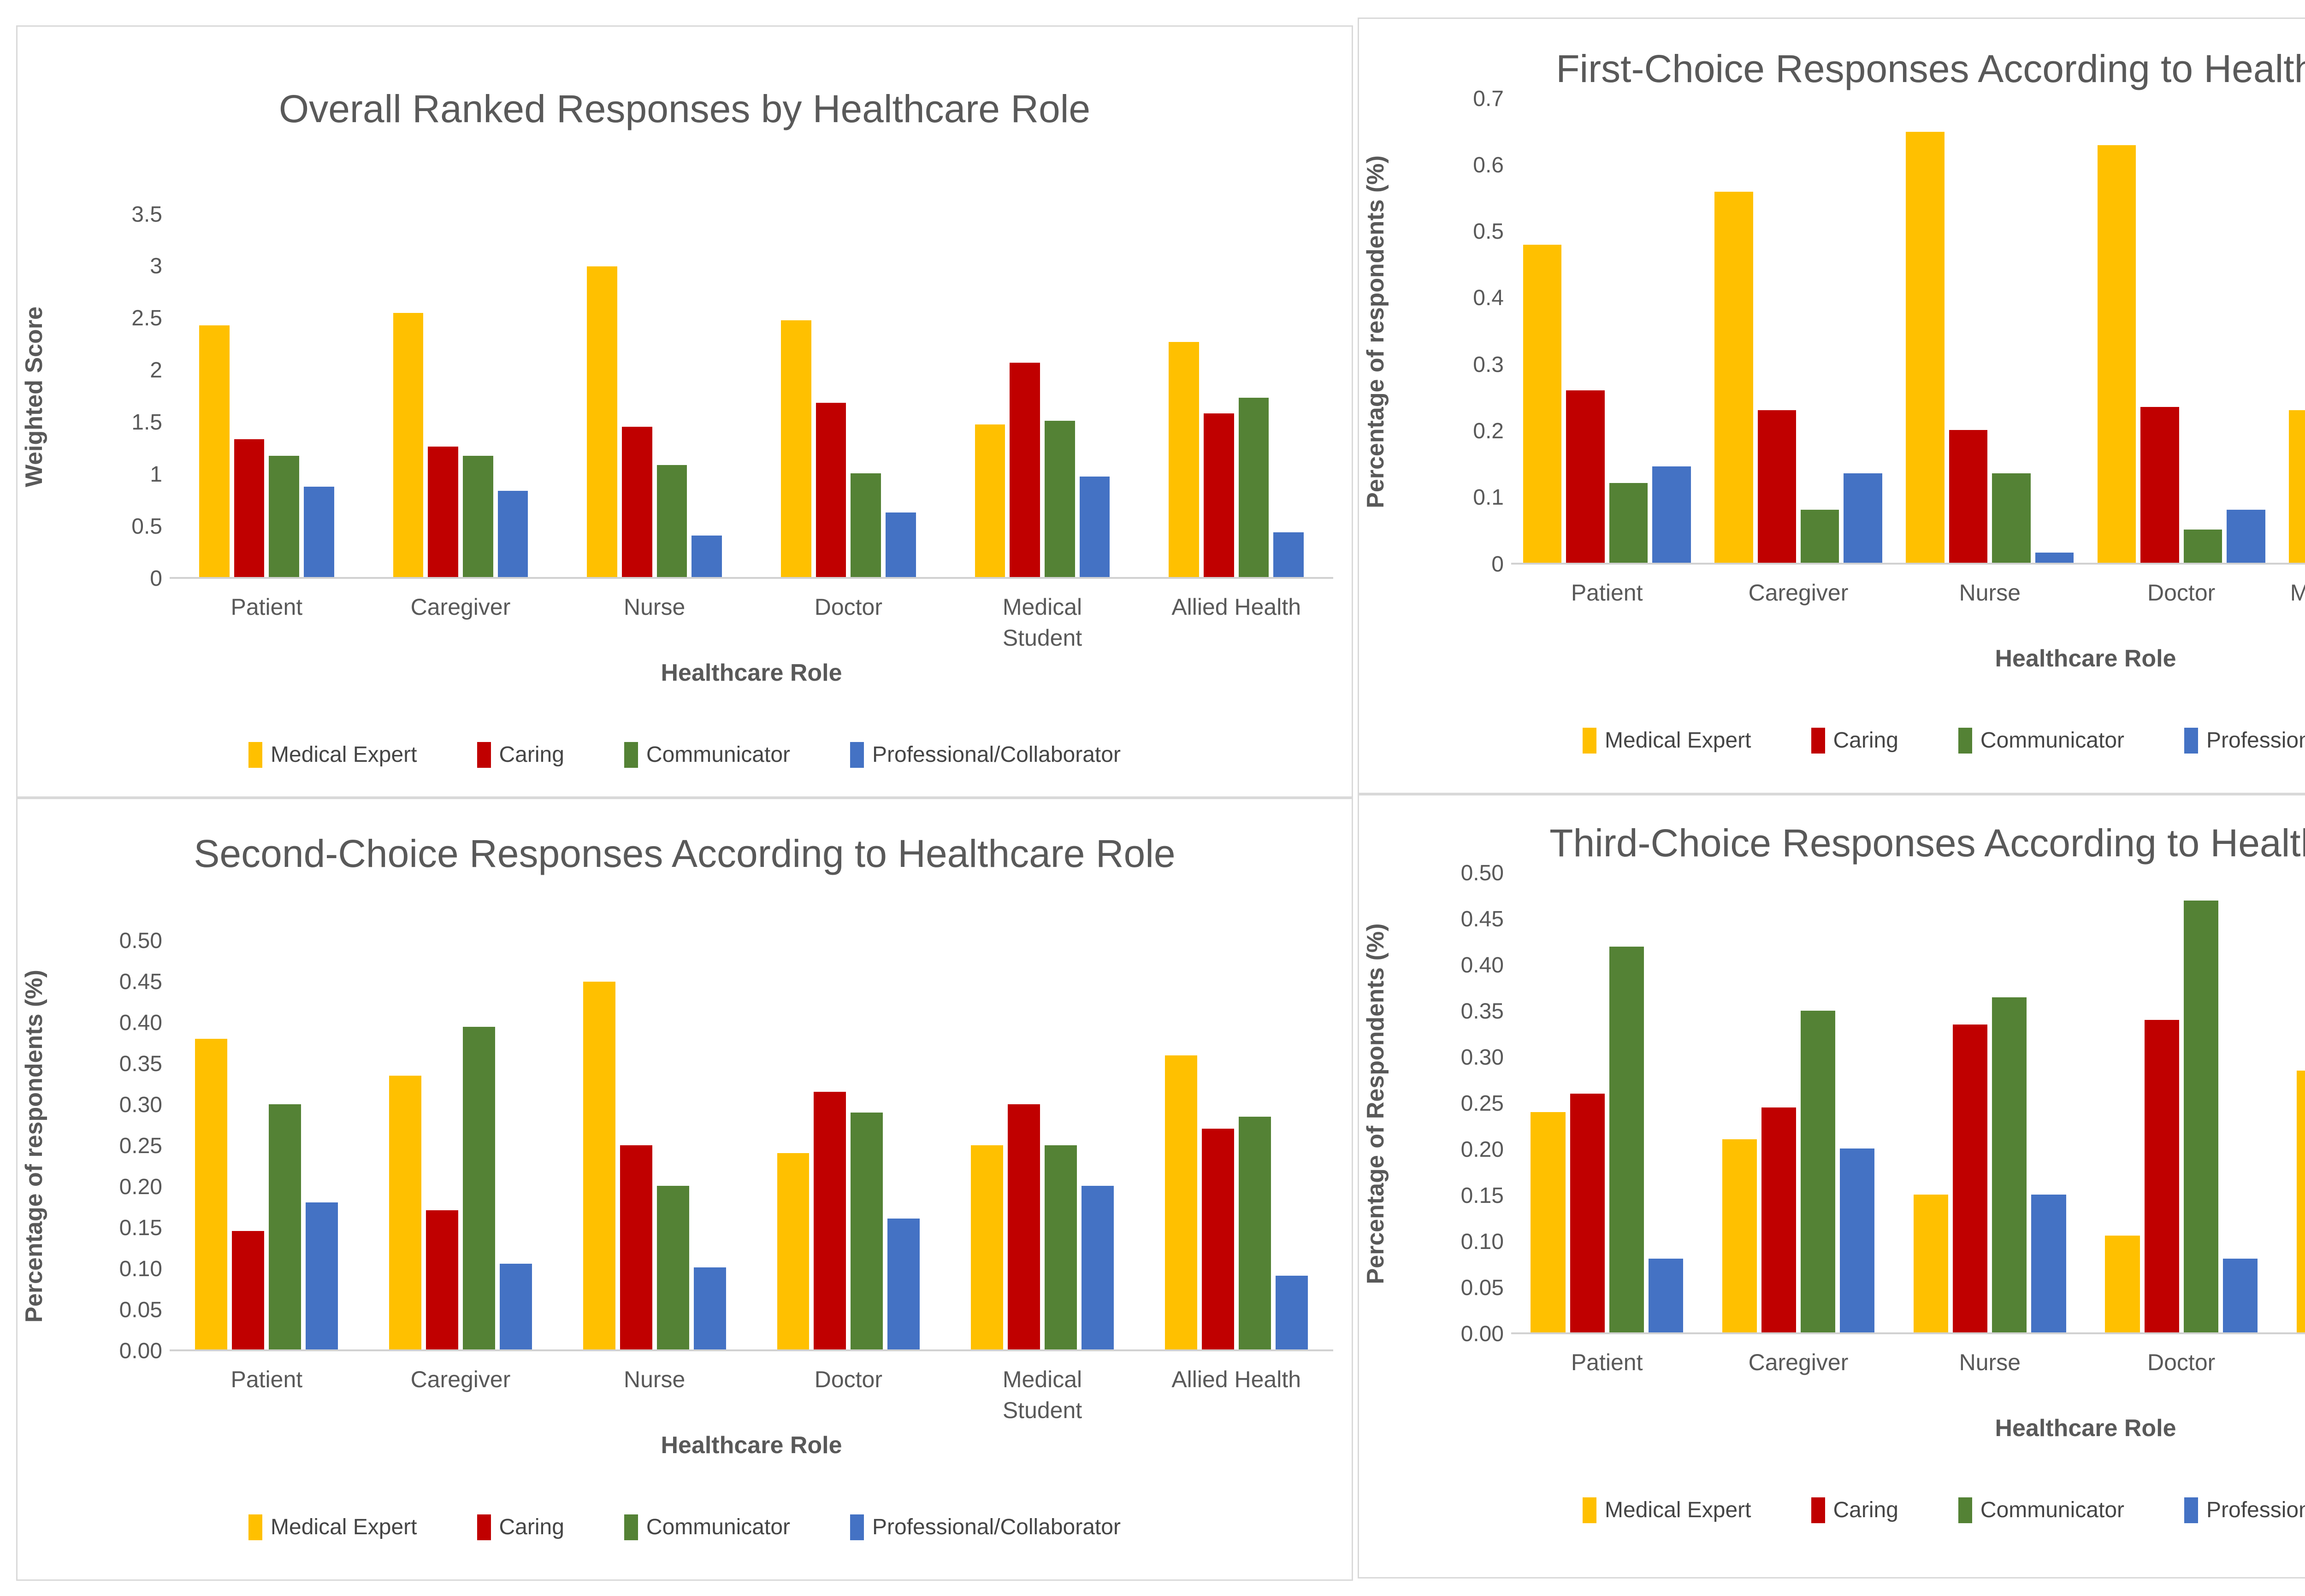  What do you see at coordinates (408, 444) in the screenshot?
I see `bar-medical-expert-caregiver` at bounding box center [408, 444].